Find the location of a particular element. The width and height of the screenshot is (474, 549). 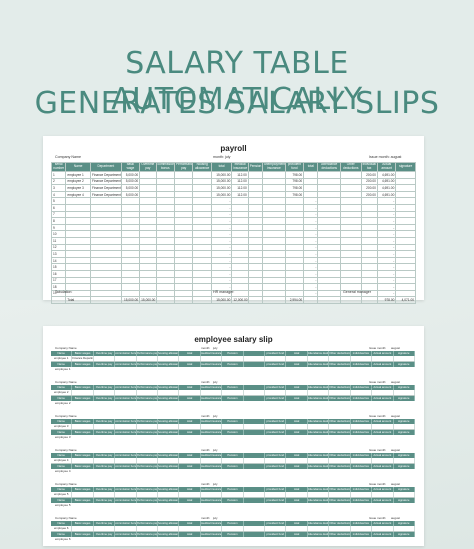

slip-value-cell: employee 4 is located at coordinates (62, 460).